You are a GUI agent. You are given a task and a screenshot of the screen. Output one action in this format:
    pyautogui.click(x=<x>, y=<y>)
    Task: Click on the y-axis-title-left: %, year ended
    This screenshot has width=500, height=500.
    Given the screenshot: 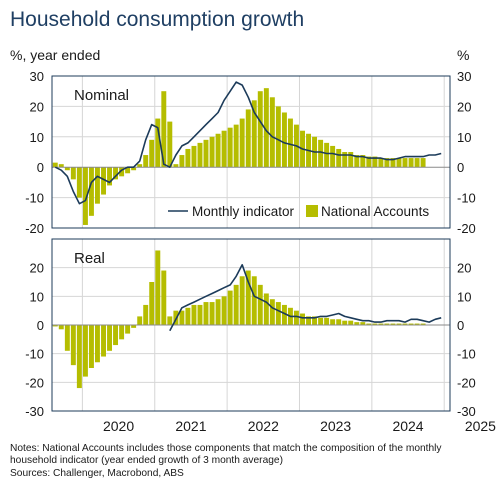 What is the action you would take?
    pyautogui.click(x=55, y=55)
    